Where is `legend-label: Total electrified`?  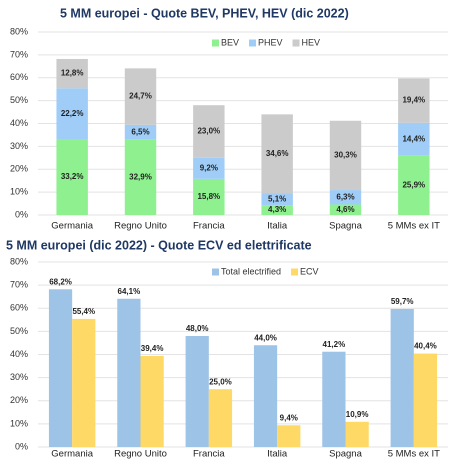
legend-label: Total electrified is located at coordinates (251, 271).